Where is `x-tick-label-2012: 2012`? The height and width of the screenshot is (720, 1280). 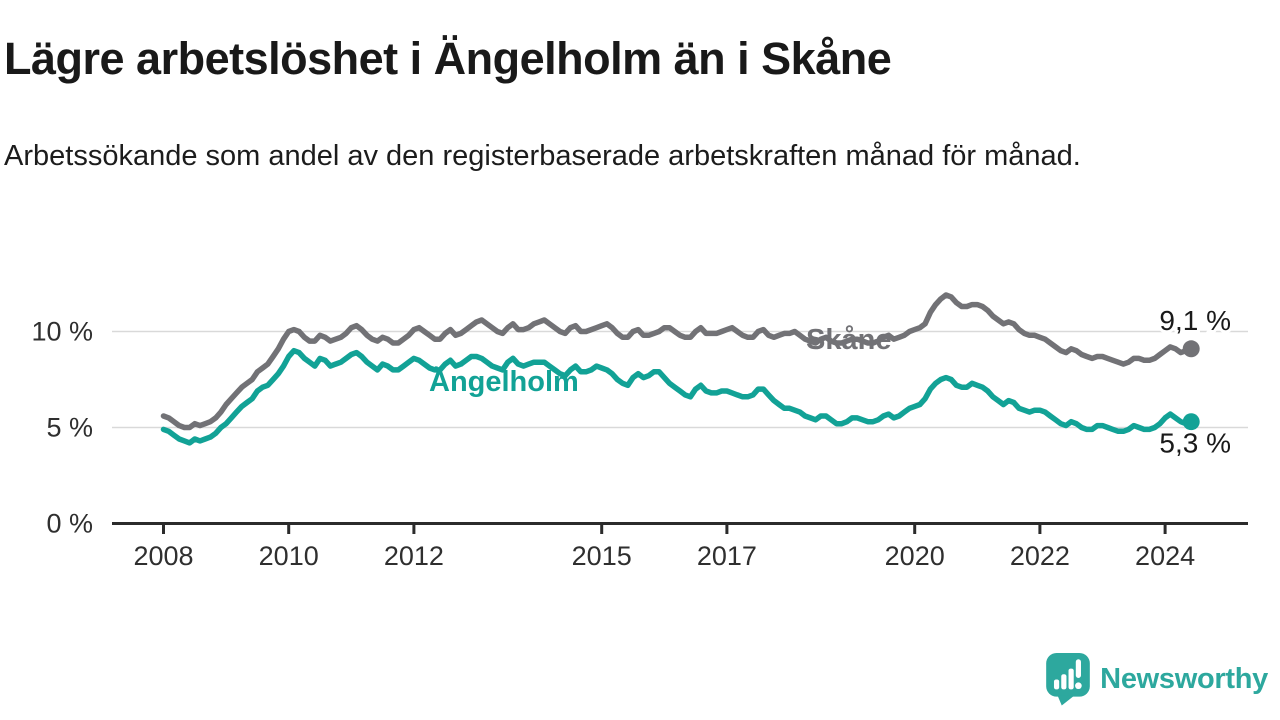
x-tick-label-2012: 2012 is located at coordinates (414, 556).